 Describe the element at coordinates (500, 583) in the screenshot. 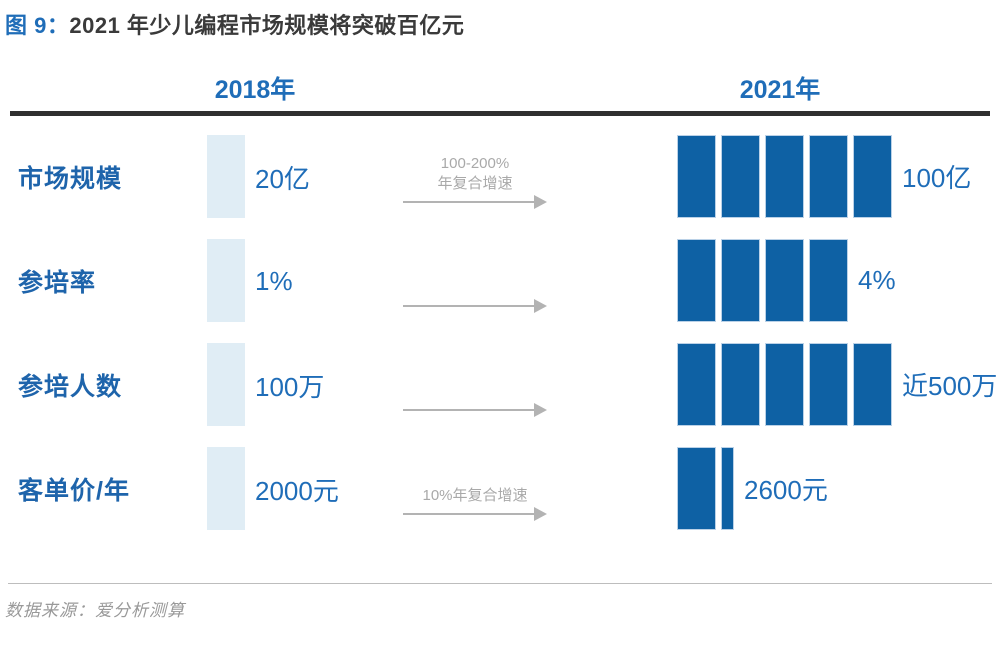

I see `footer-divider` at that location.